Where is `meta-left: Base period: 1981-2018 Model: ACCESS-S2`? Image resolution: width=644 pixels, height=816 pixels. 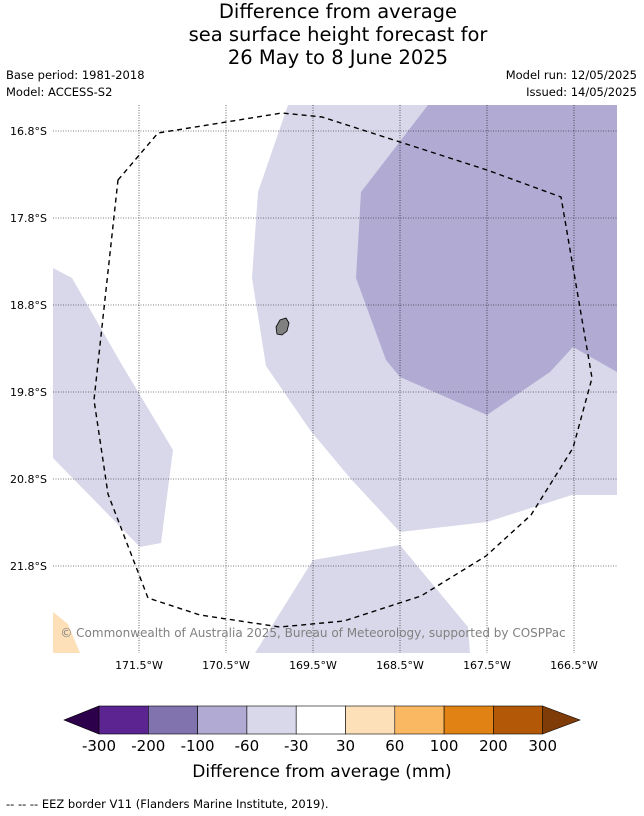
meta-left: Base period: 1981-2018 Model: ACCESS-S2 is located at coordinates (75, 84).